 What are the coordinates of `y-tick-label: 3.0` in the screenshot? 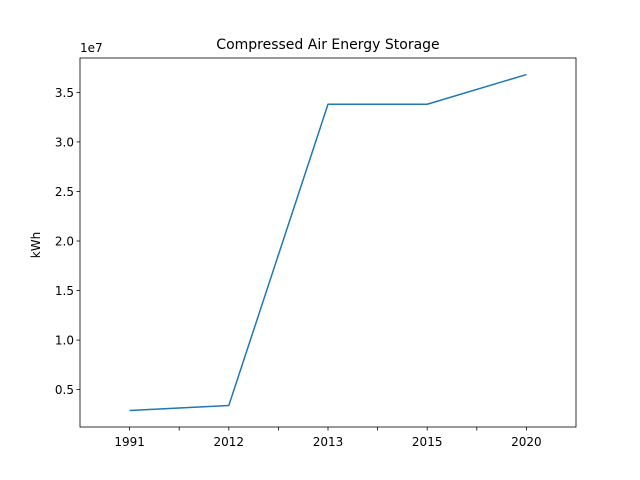 It's located at (64, 142).